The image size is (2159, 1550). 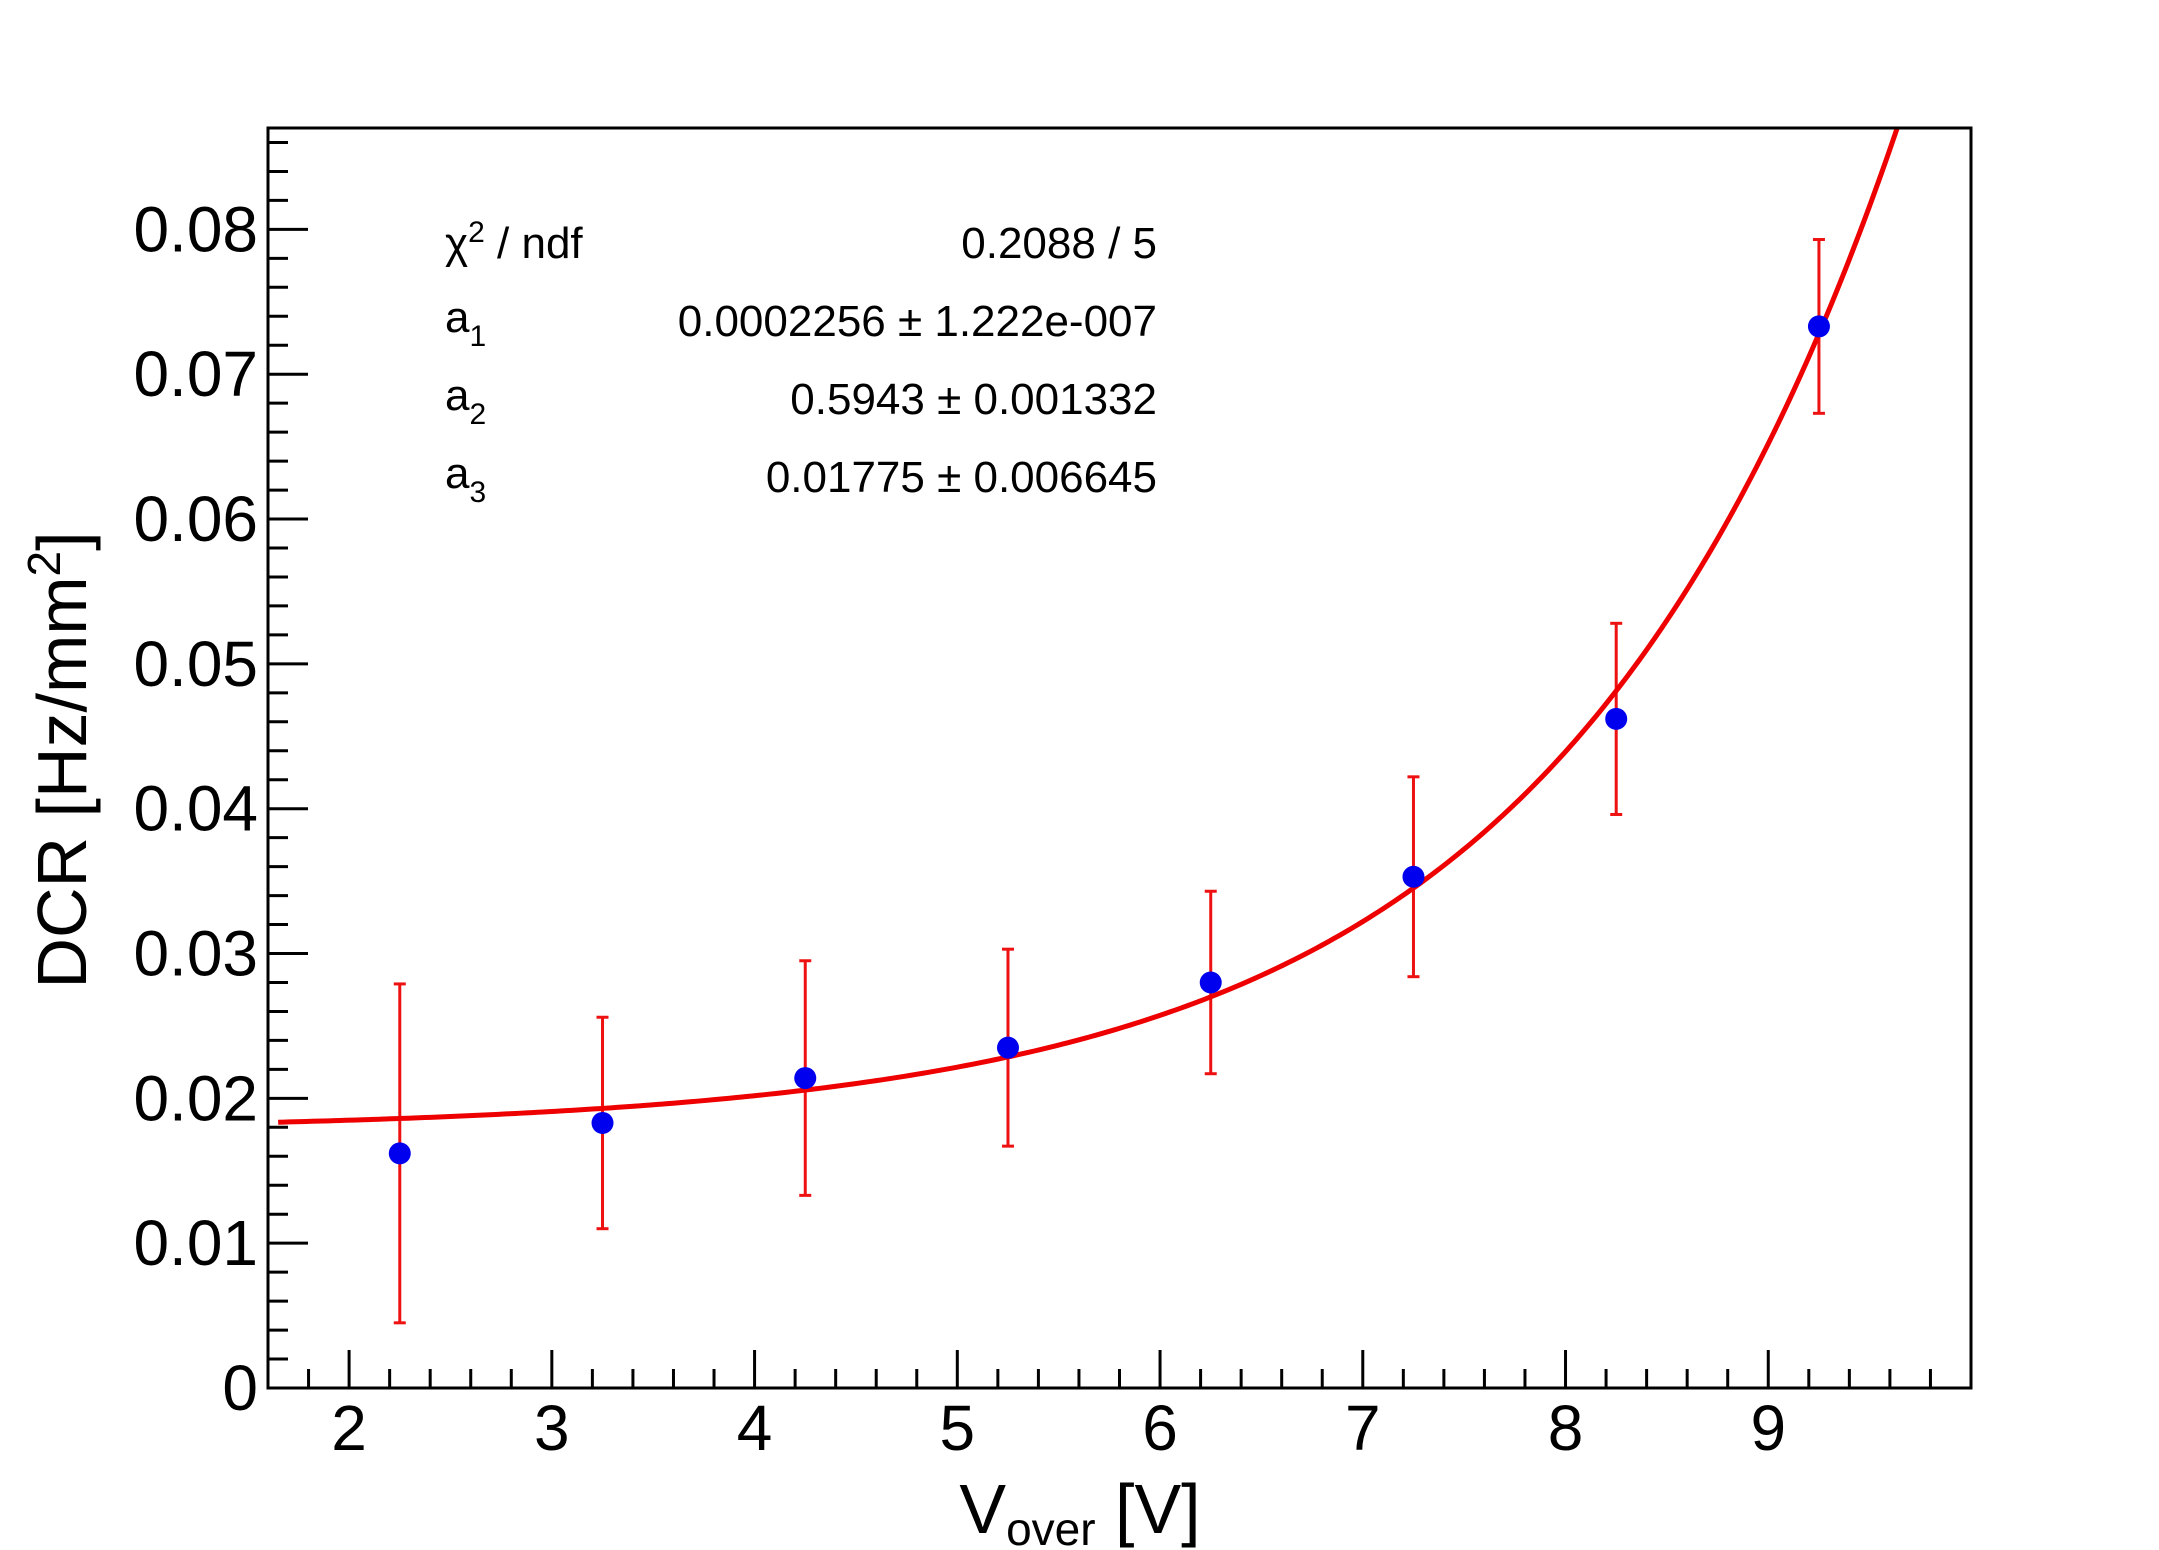 What do you see at coordinates (195, 954) in the screenshot?
I see `y-tick-label: 0.03` at bounding box center [195, 954].